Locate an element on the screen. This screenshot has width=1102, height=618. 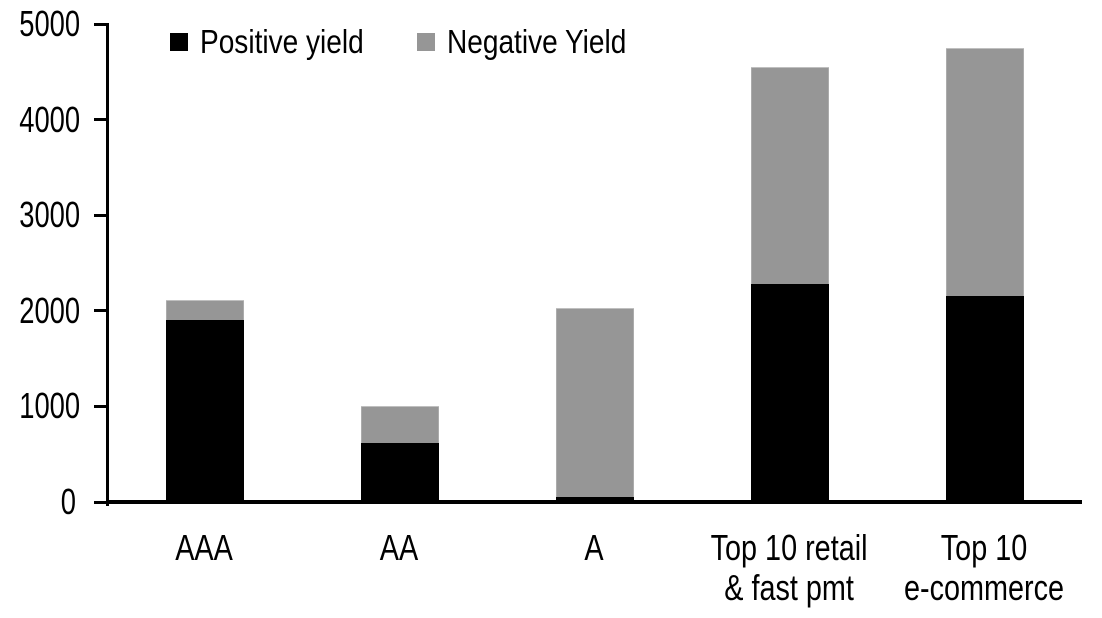
legend-label: Negative Yield is located at coordinates (536, 41).